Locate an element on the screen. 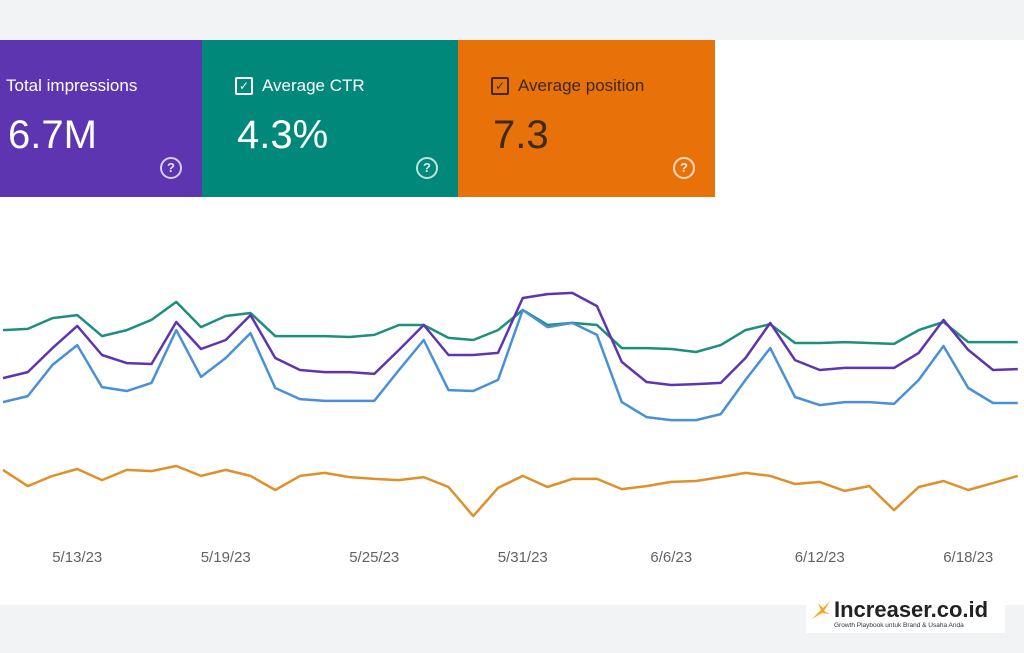 This screenshot has width=1024, height=653. card-label: Average position is located at coordinates (581, 85).